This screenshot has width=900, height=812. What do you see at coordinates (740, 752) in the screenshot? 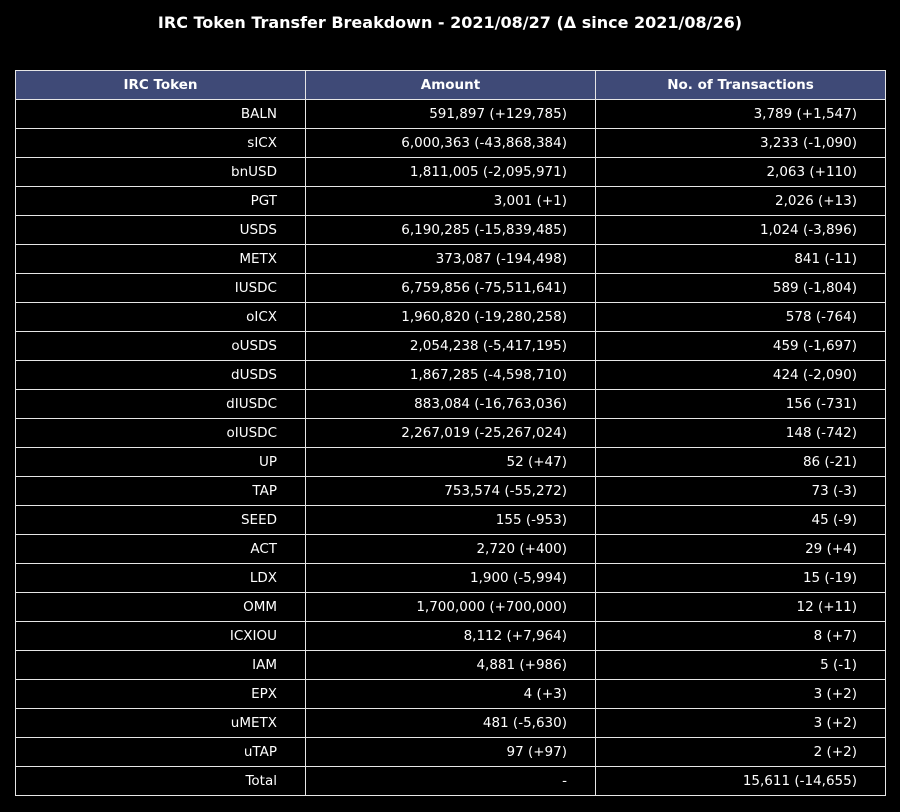
I see `transactions-cell: 2 (+2)` at bounding box center [740, 752].